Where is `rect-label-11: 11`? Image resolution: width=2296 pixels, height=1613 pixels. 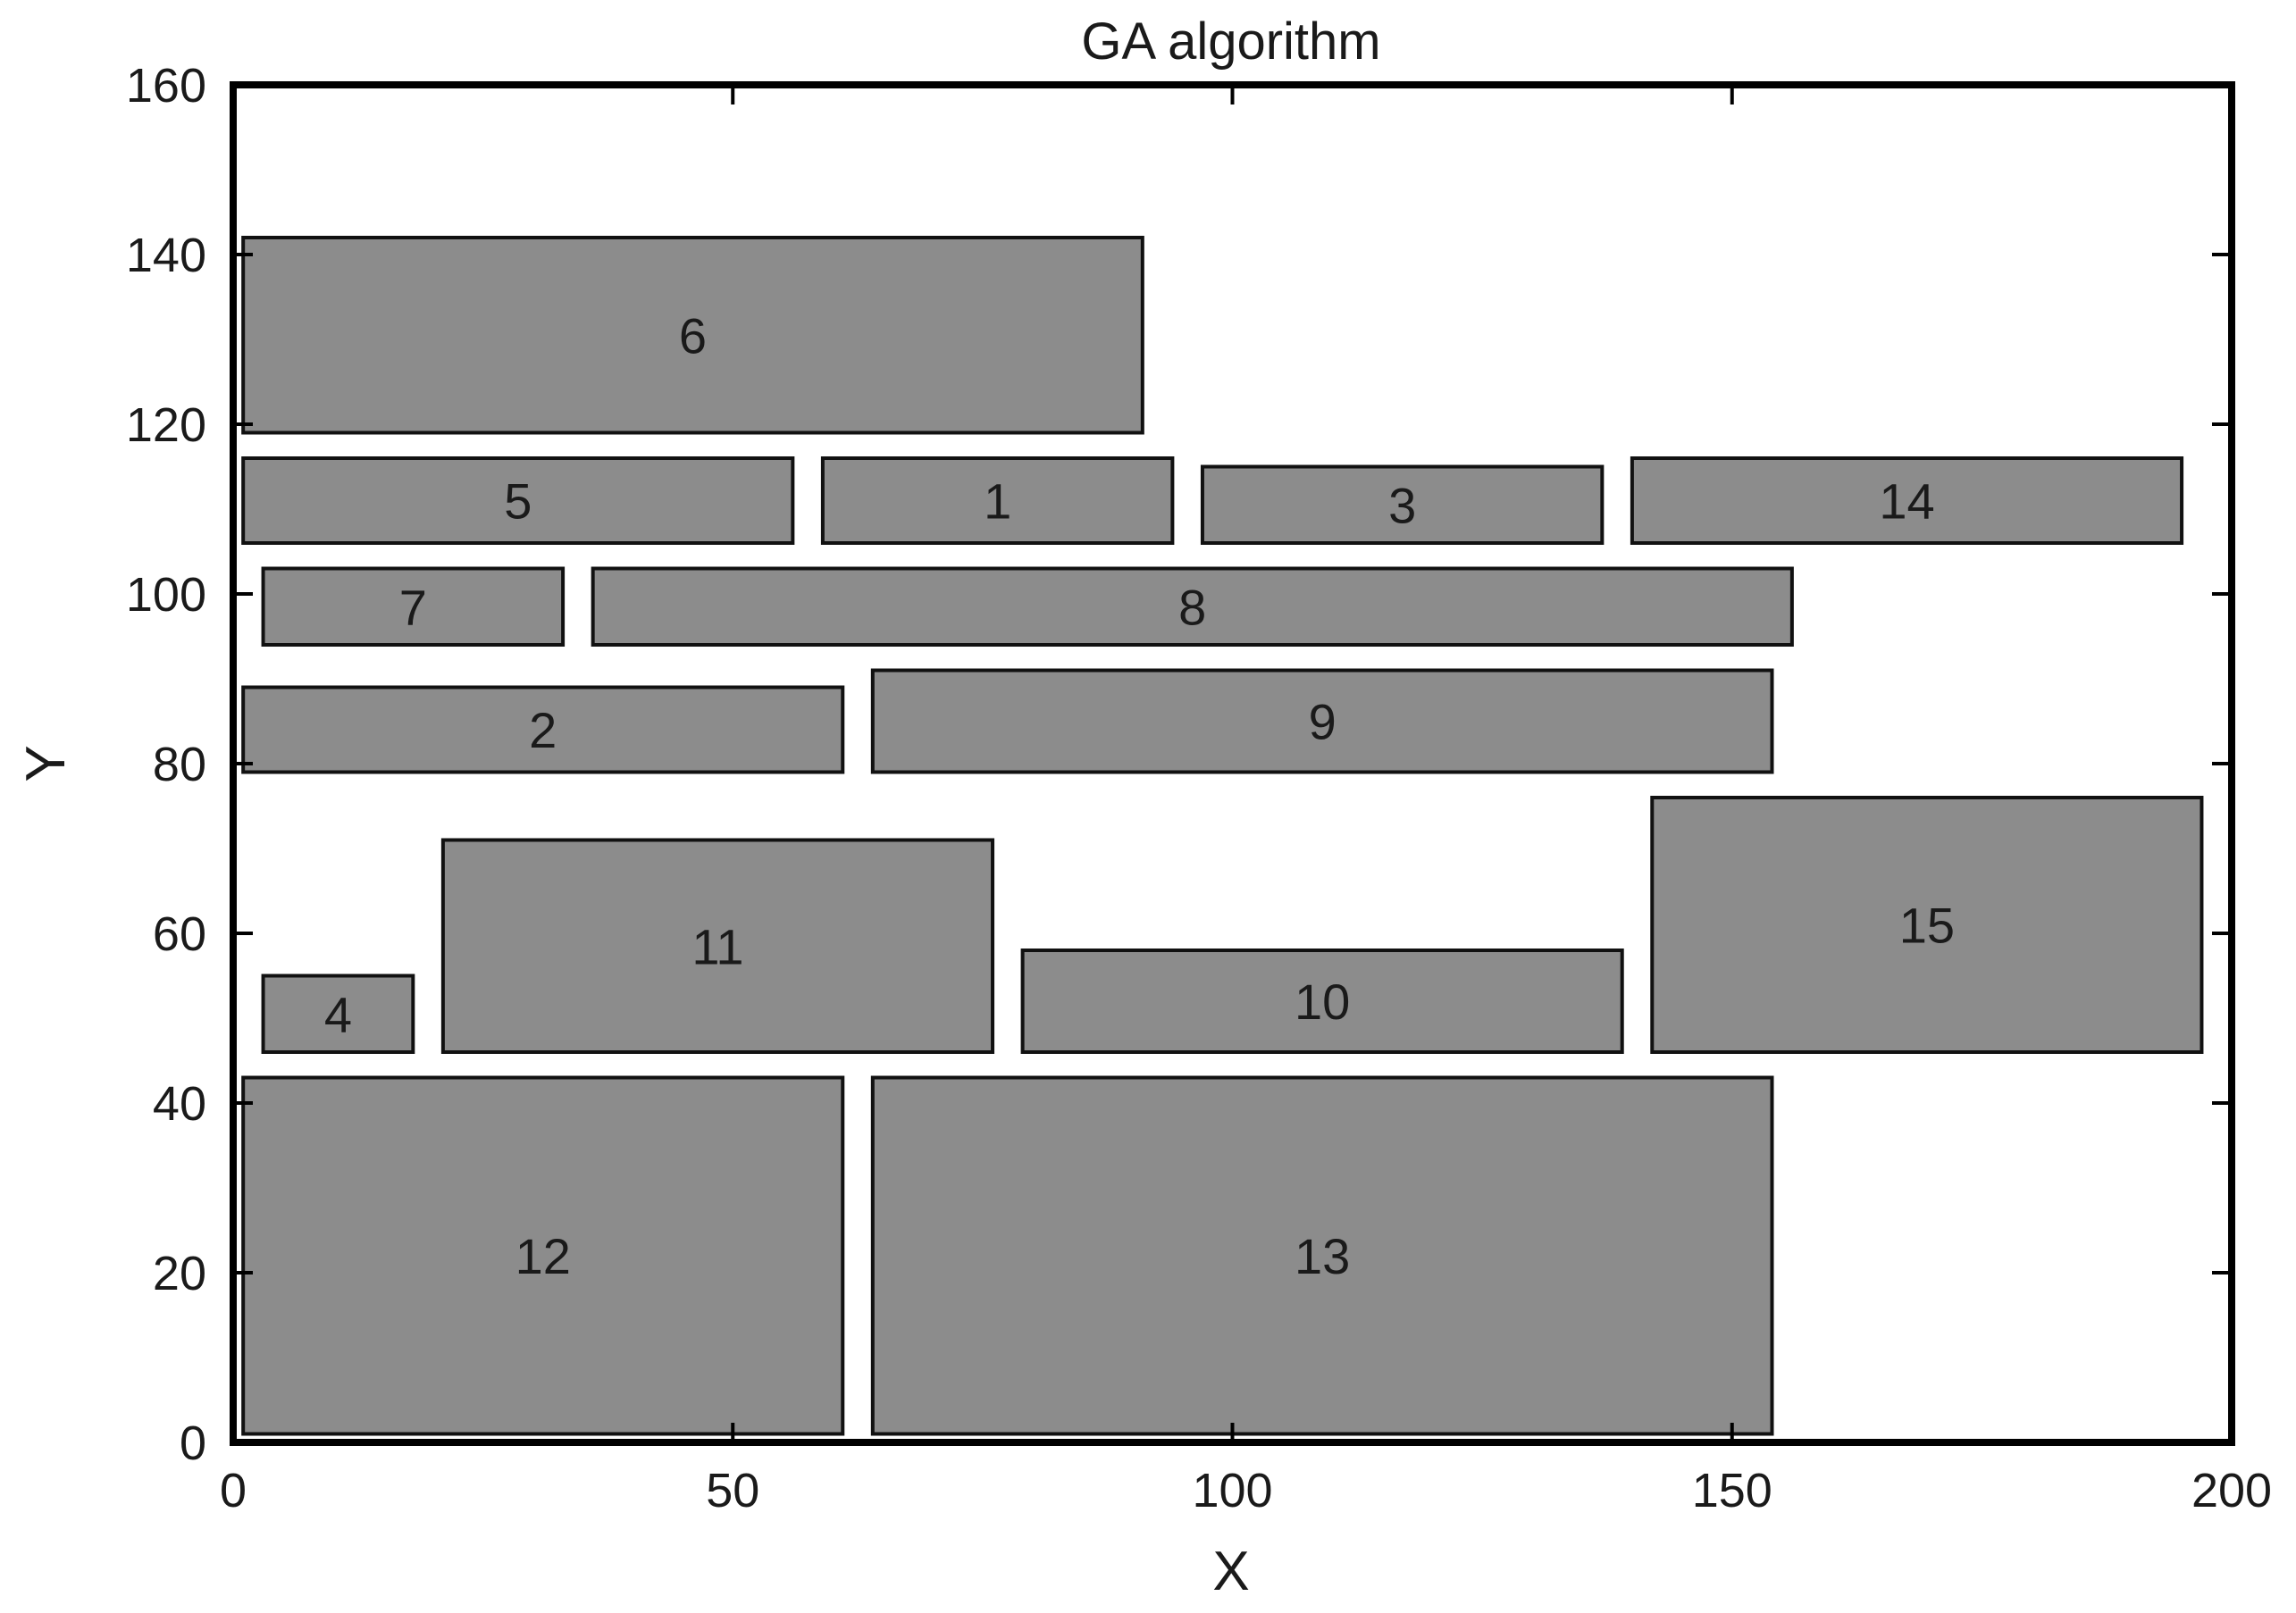
rect-label-11: 11 is located at coordinates (717, 946).